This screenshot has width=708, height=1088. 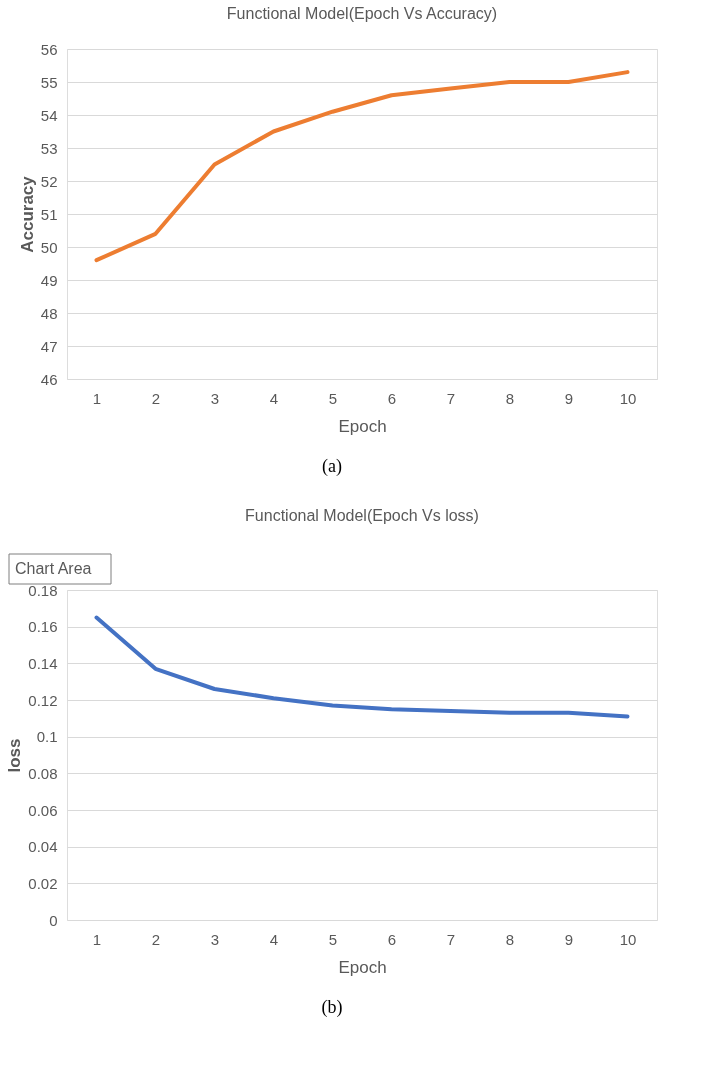 I want to click on y-tick-label: 0.08, so click(x=43, y=773).